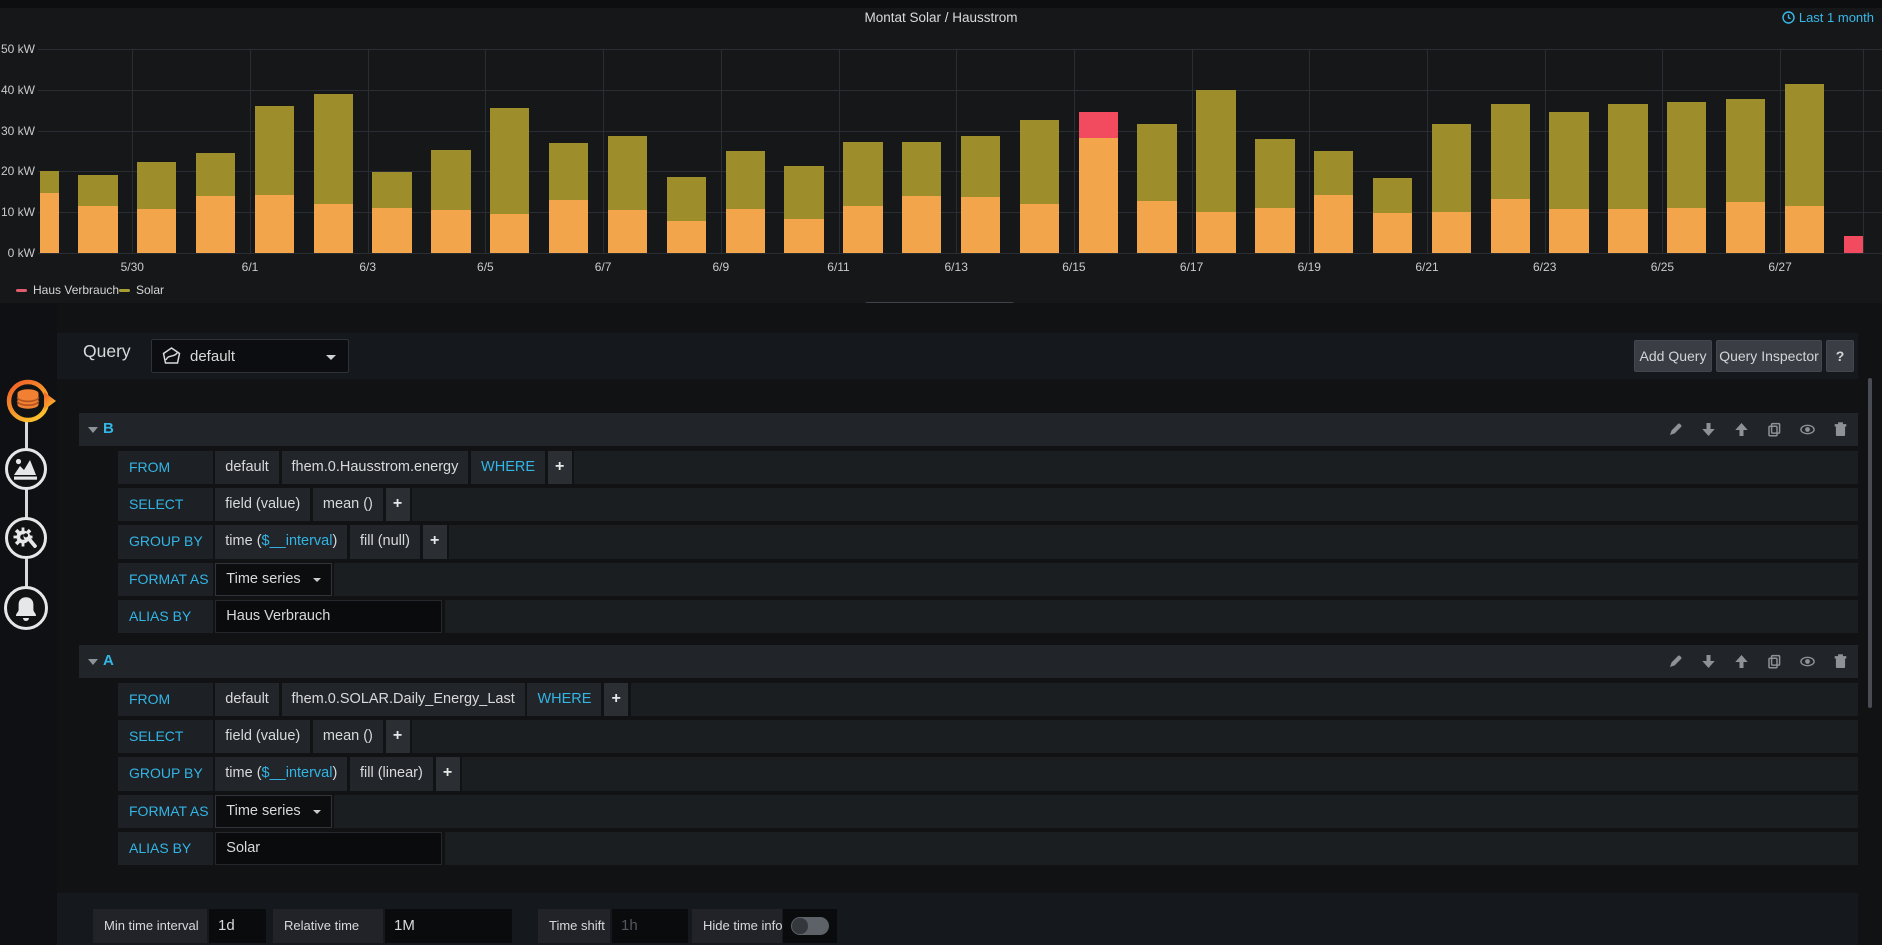  I want to click on bar-overlap-6/10, so click(804, 235).